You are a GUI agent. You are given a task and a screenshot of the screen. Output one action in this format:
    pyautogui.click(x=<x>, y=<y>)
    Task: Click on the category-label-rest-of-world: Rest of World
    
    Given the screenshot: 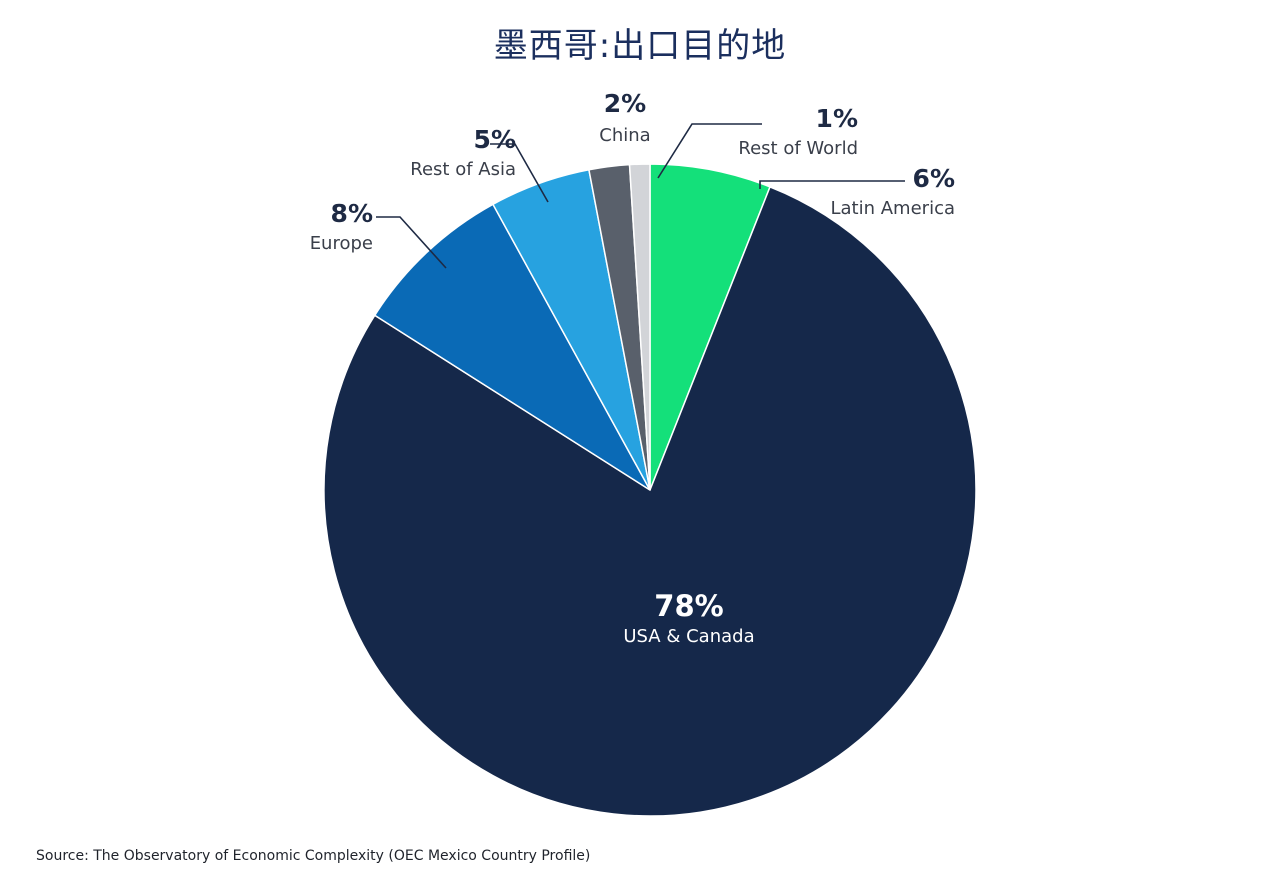 What is the action you would take?
    pyautogui.click(x=798, y=148)
    